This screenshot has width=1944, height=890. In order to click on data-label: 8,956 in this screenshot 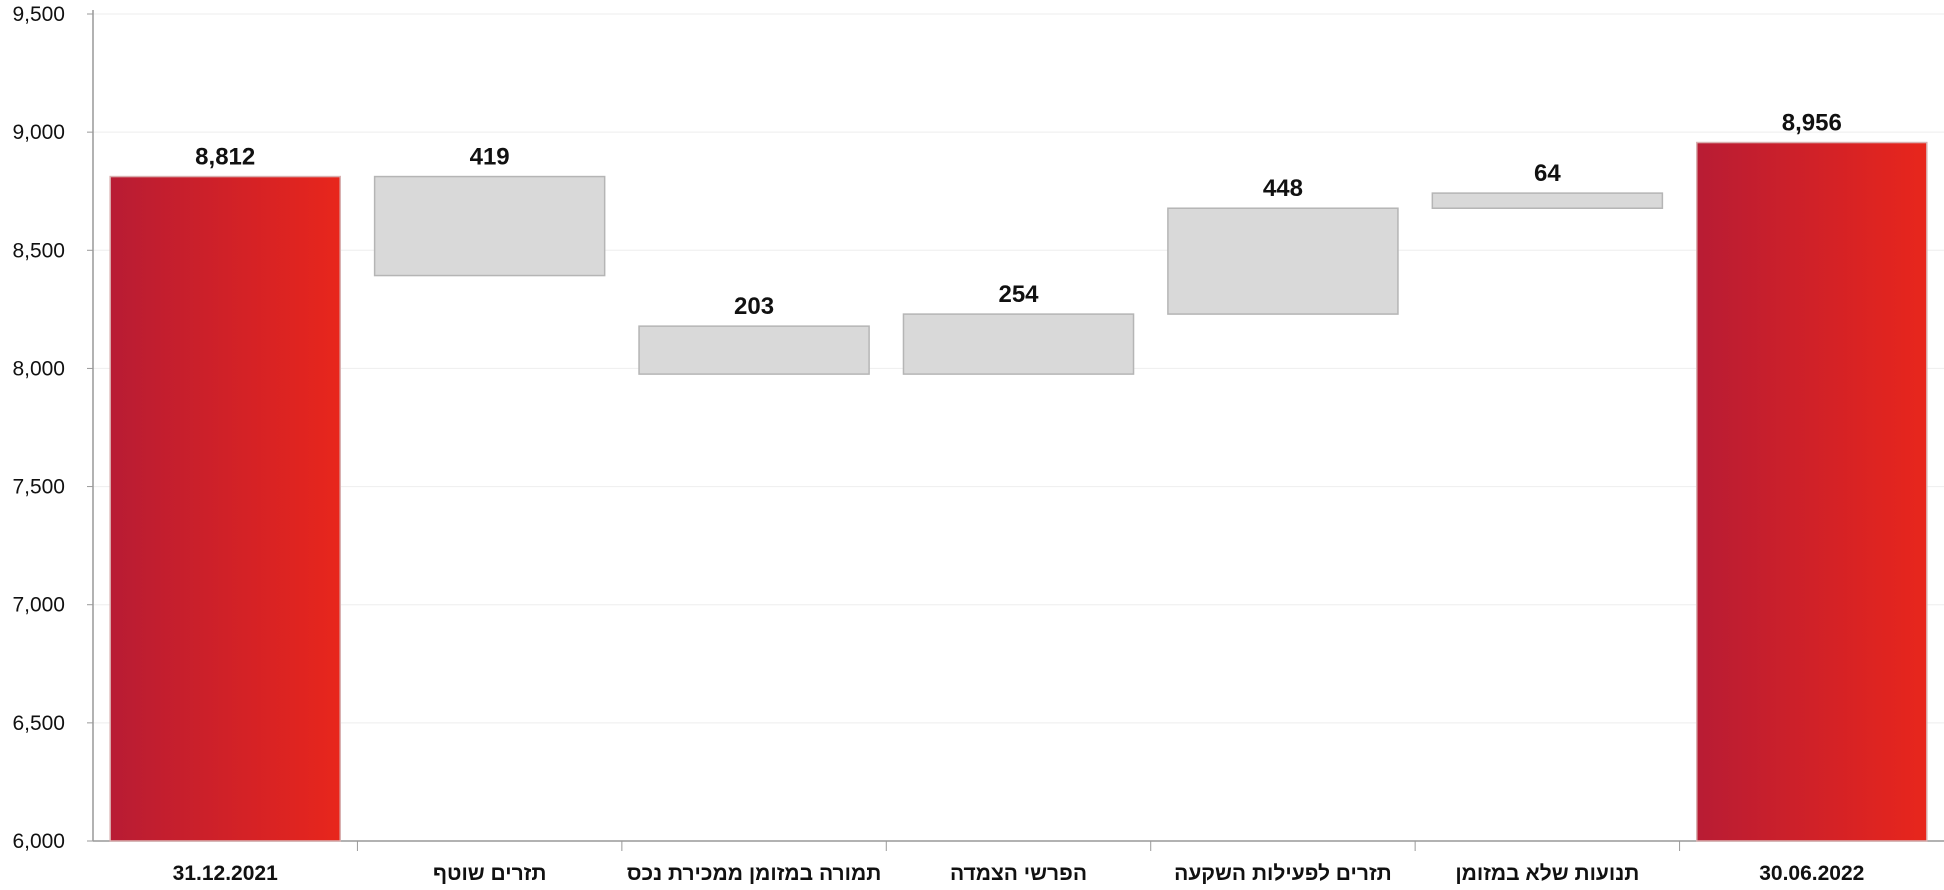, I will do `click(1812, 123)`.